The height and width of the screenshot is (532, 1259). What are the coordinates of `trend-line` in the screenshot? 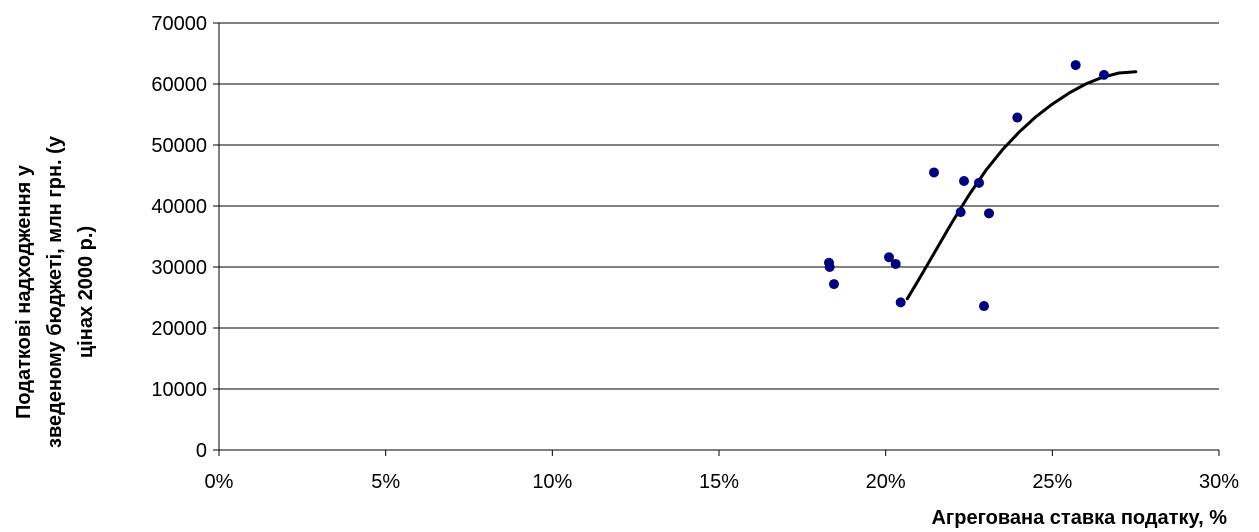 It's located at (1021, 185).